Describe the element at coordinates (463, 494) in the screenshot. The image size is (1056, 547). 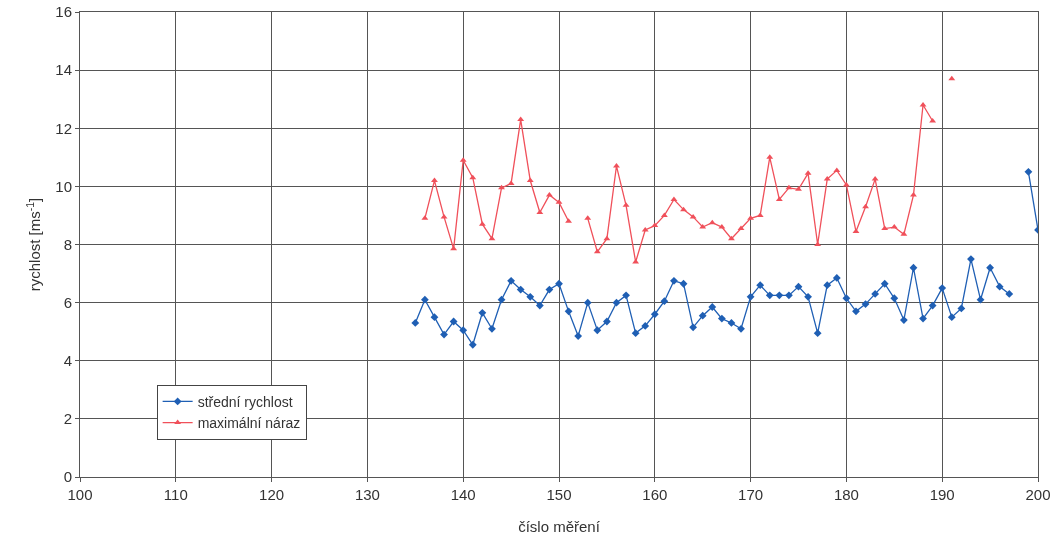
I see `x-tick-label: 140` at that location.